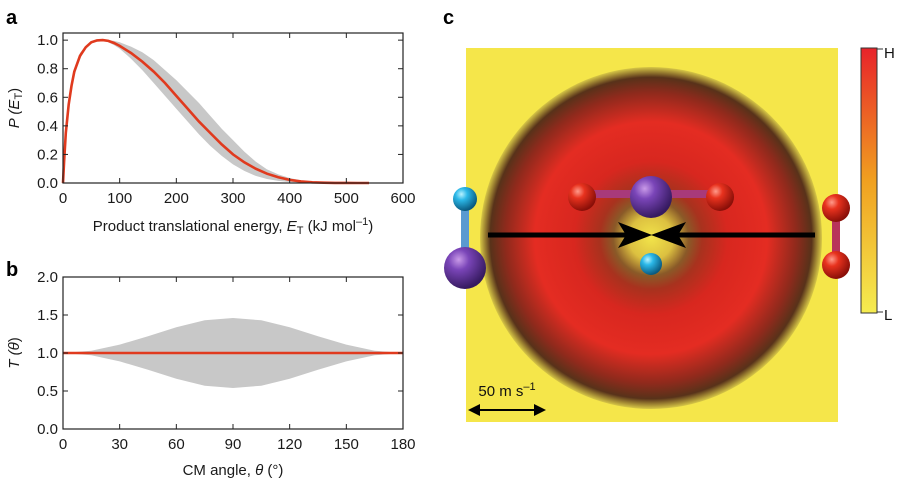  What do you see at coordinates (273, 470) in the screenshot?
I see `x-axis-label-units: (°)` at bounding box center [273, 470].